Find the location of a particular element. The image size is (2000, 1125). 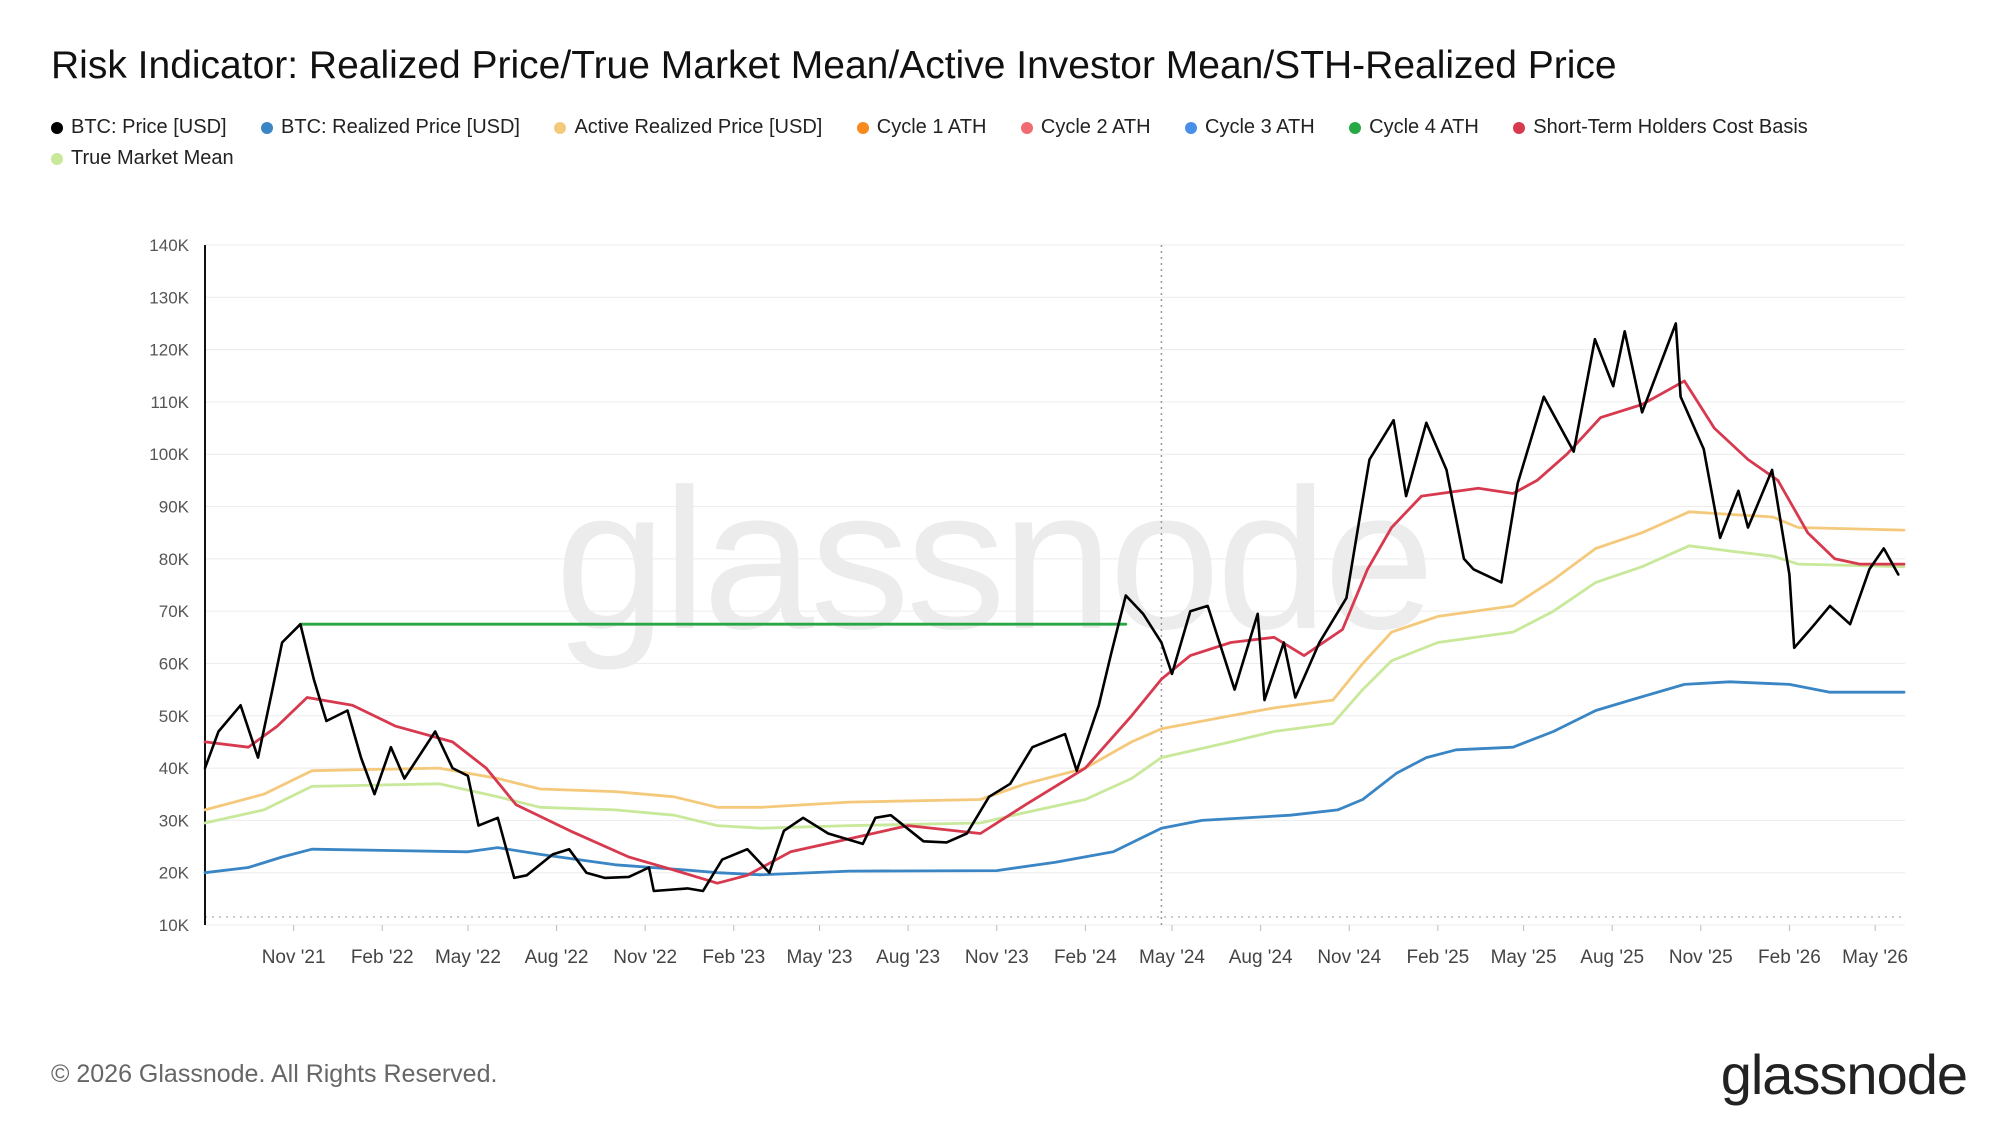

x-tick-label: Aug '24 is located at coordinates (1261, 957).